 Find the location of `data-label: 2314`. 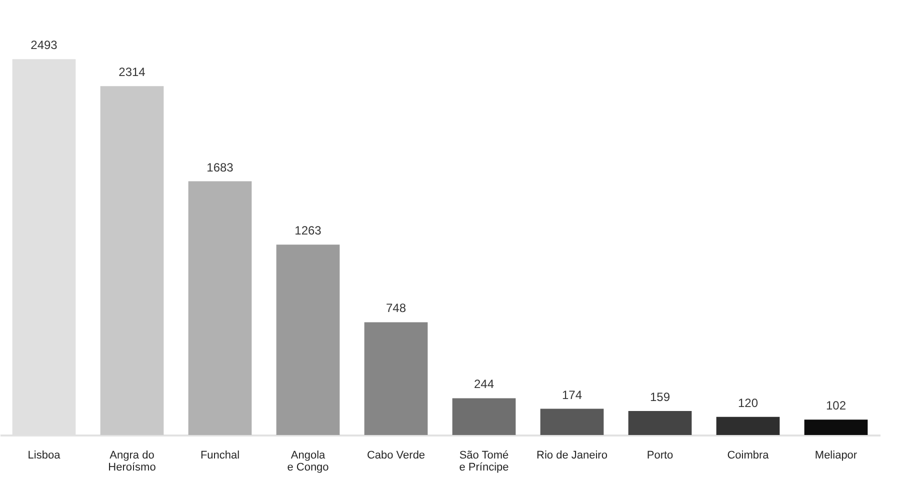

data-label: 2314 is located at coordinates (132, 72).